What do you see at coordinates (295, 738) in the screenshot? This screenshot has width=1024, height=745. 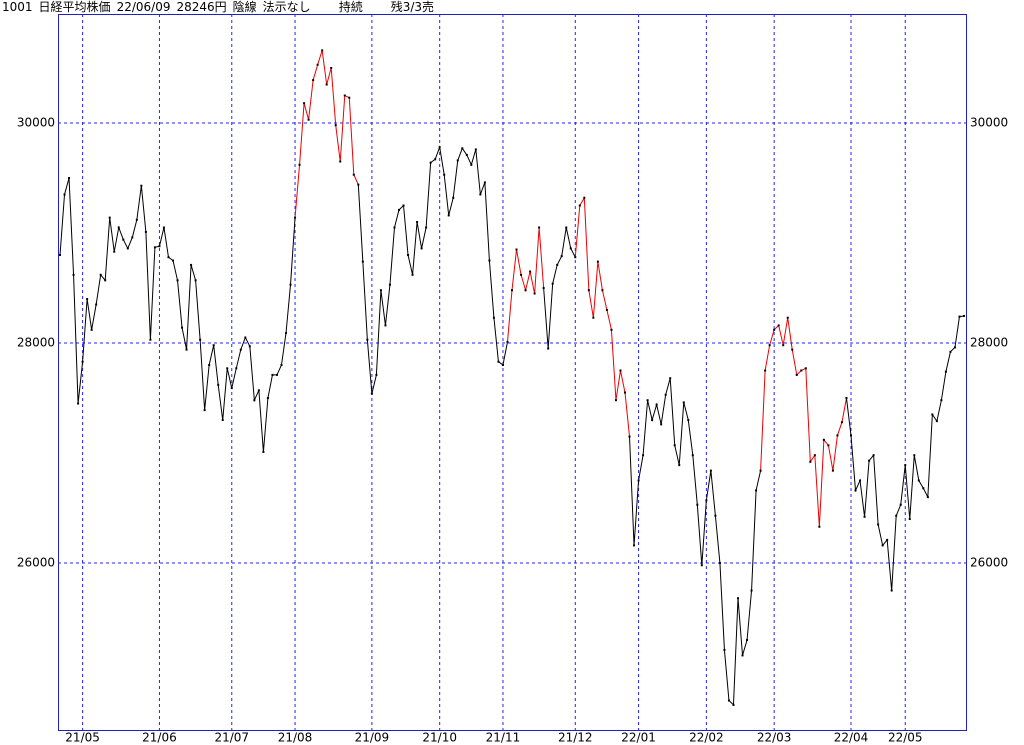 I see `x-tick-label: 21/08` at bounding box center [295, 738].